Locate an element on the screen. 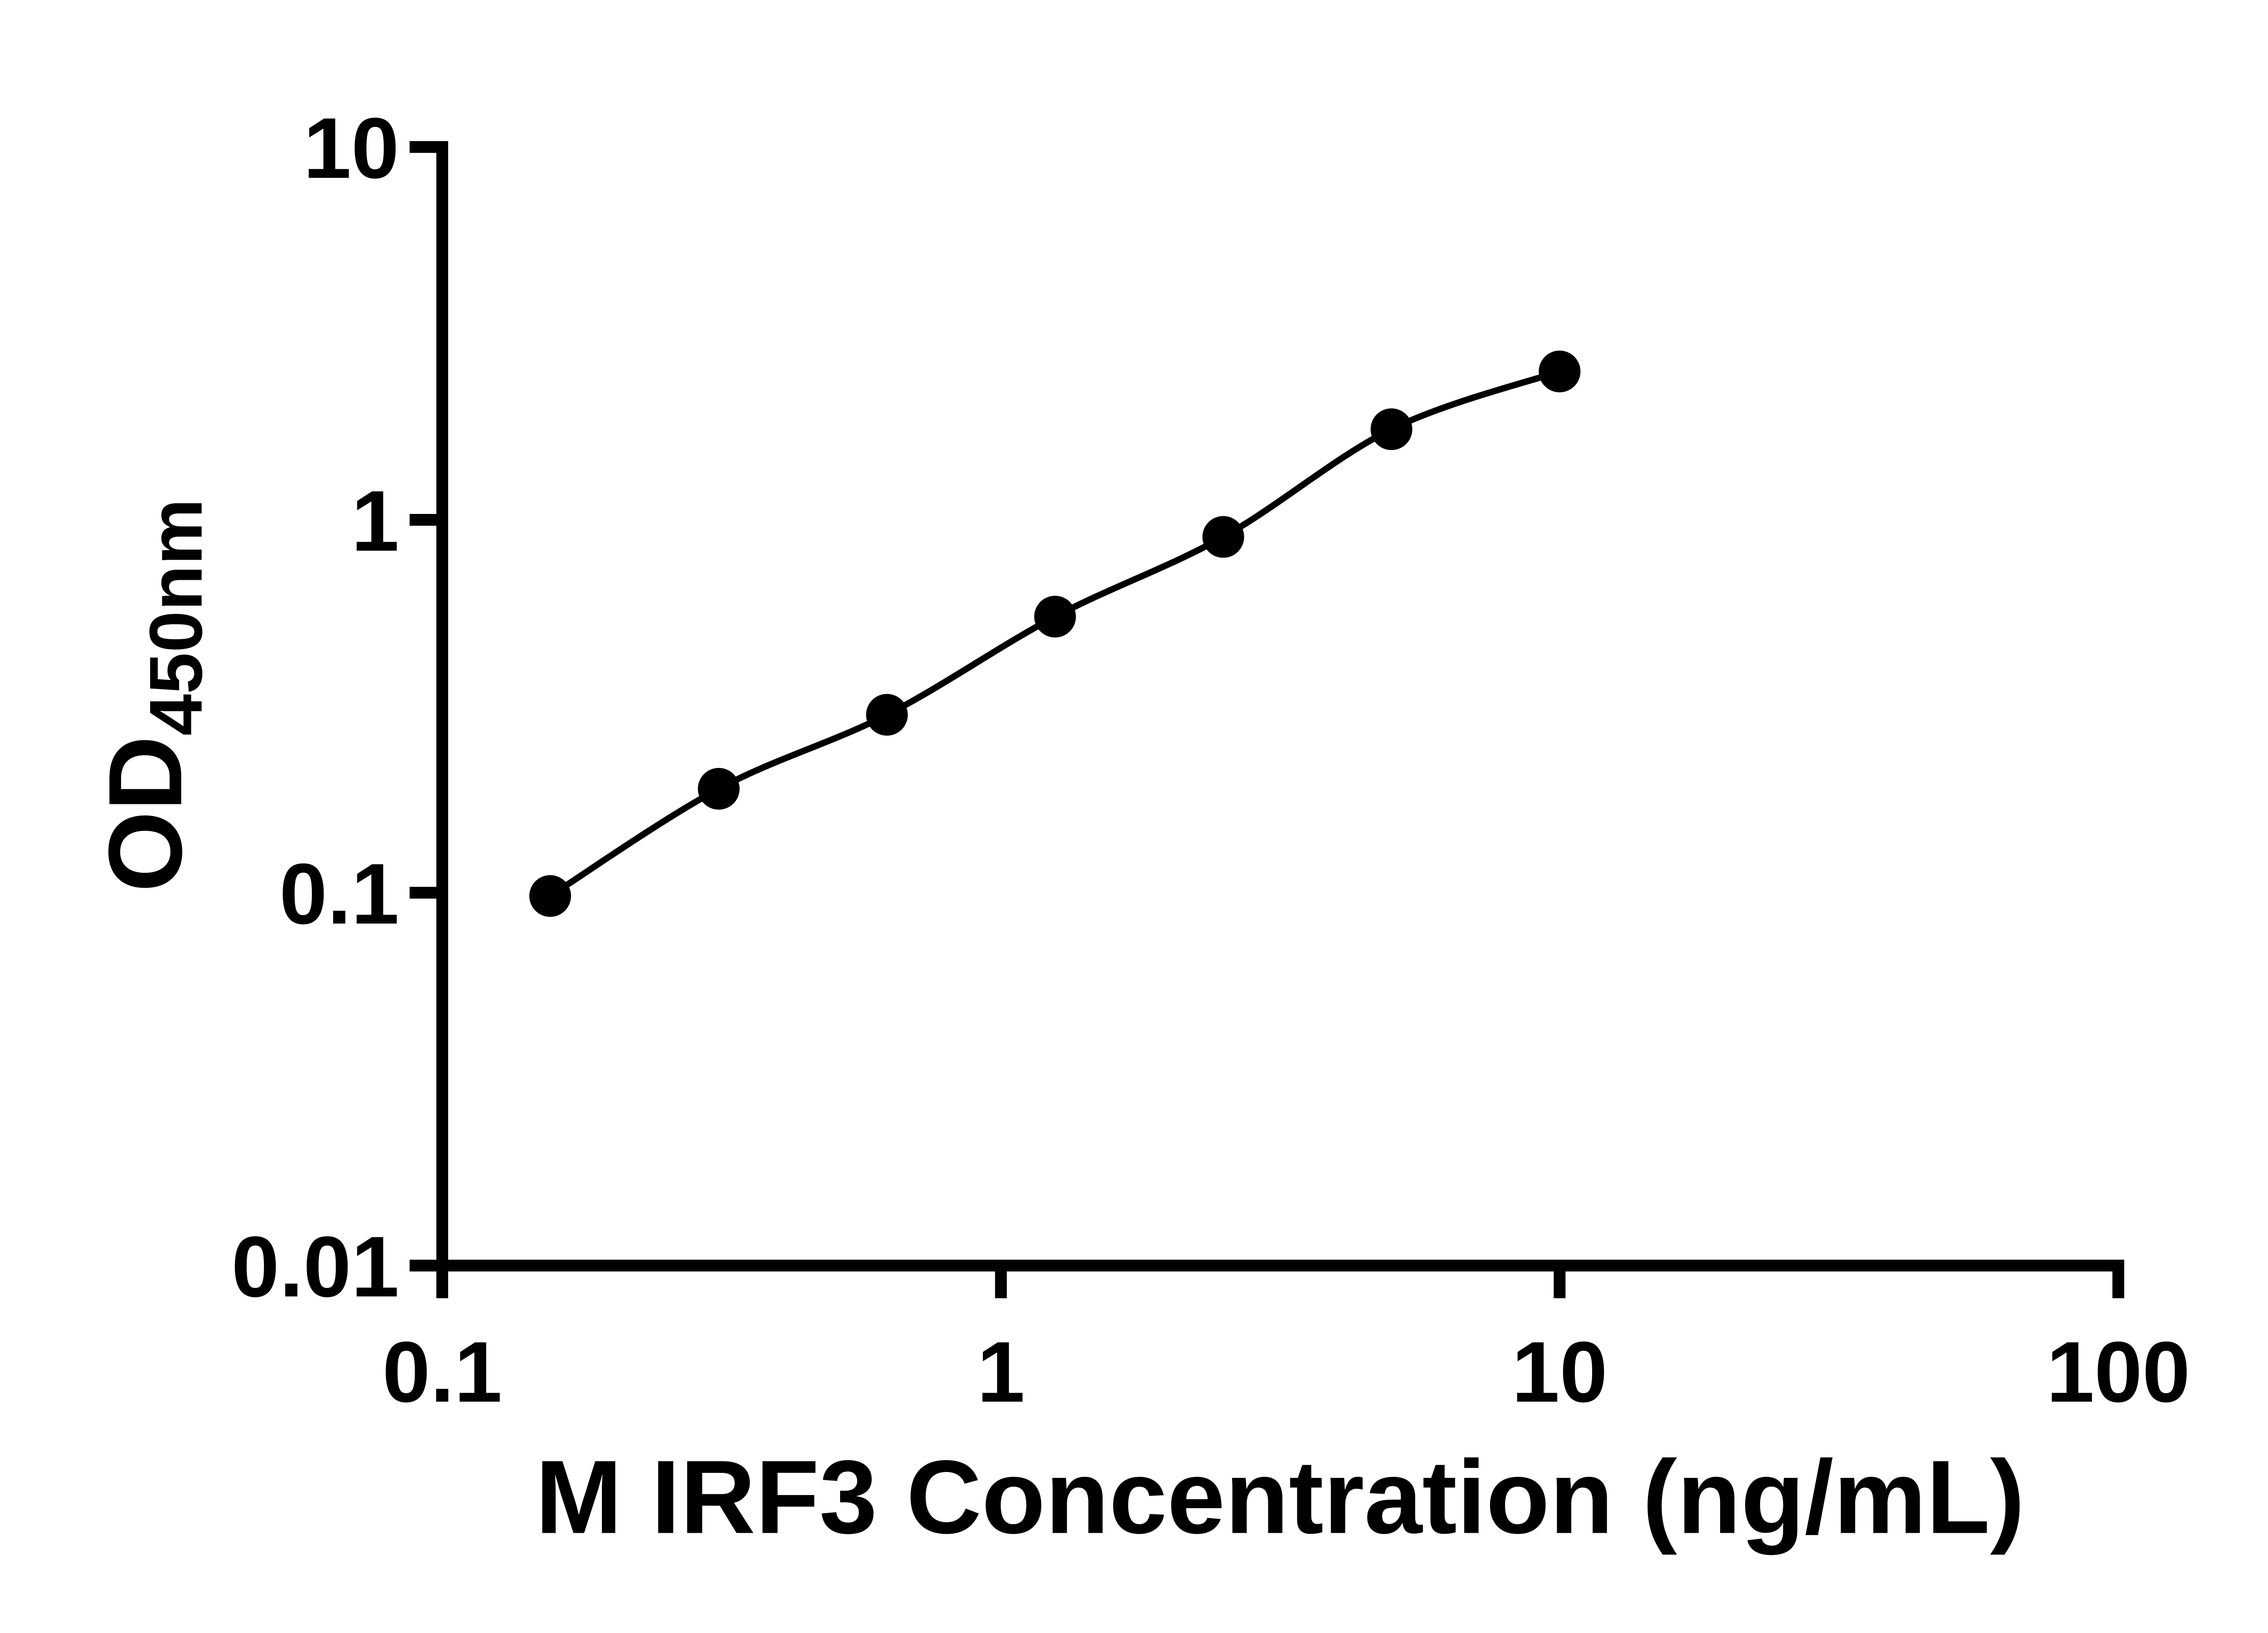 The image size is (2268, 1633). y-axis-title-subscript: 450nm is located at coordinates (176, 617).